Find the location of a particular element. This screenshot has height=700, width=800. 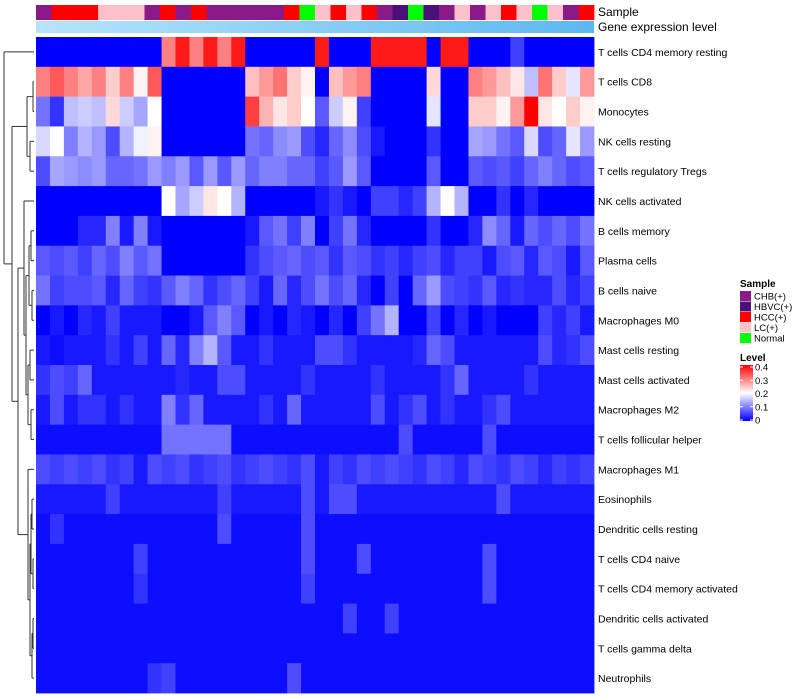

row-label: T cells regulatory Tregs is located at coordinates (652, 172).